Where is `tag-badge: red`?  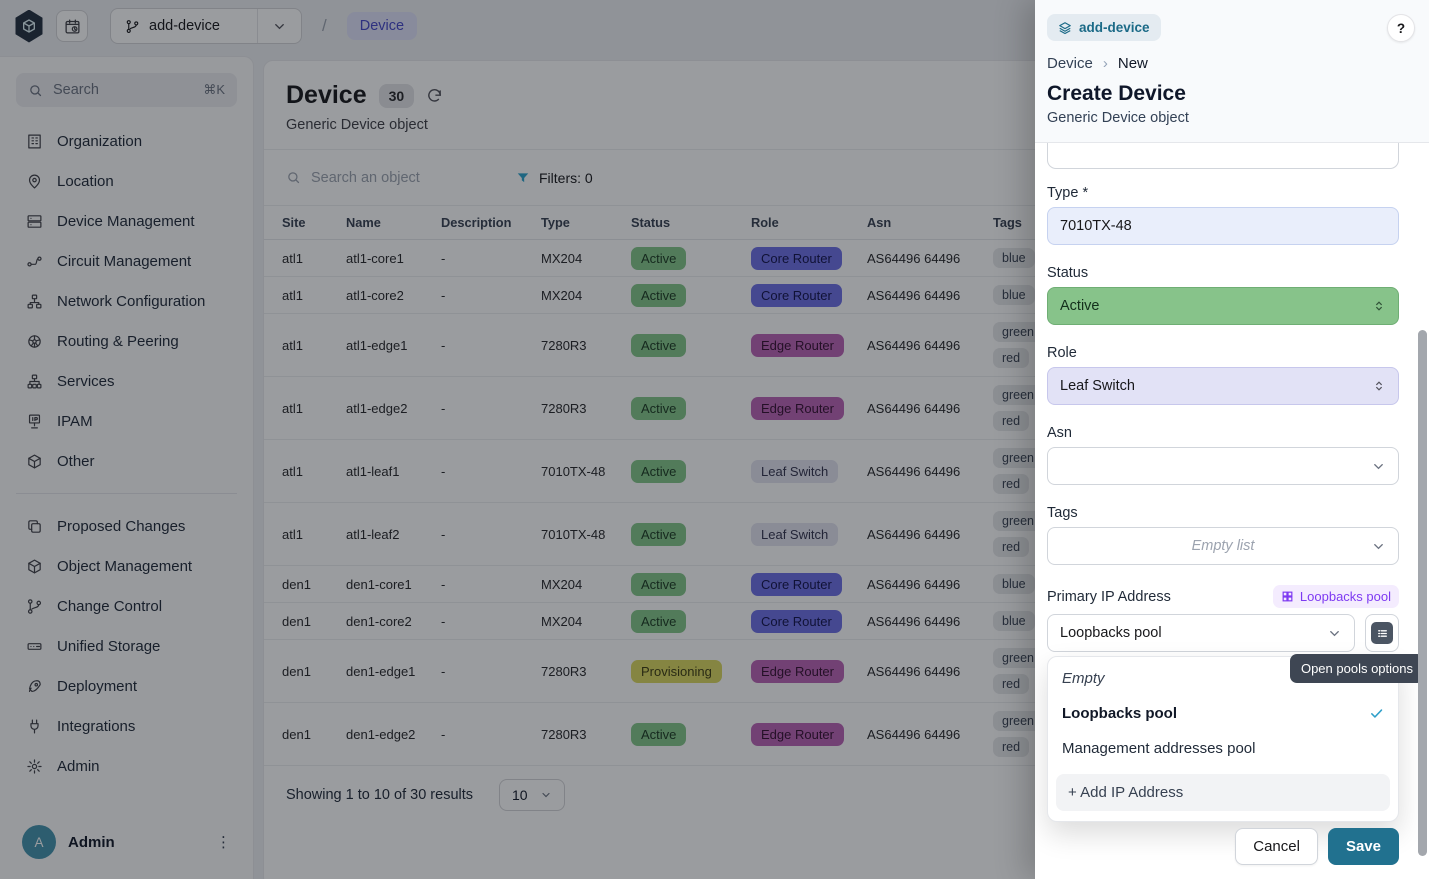 tag-badge: red is located at coordinates (1011, 484).